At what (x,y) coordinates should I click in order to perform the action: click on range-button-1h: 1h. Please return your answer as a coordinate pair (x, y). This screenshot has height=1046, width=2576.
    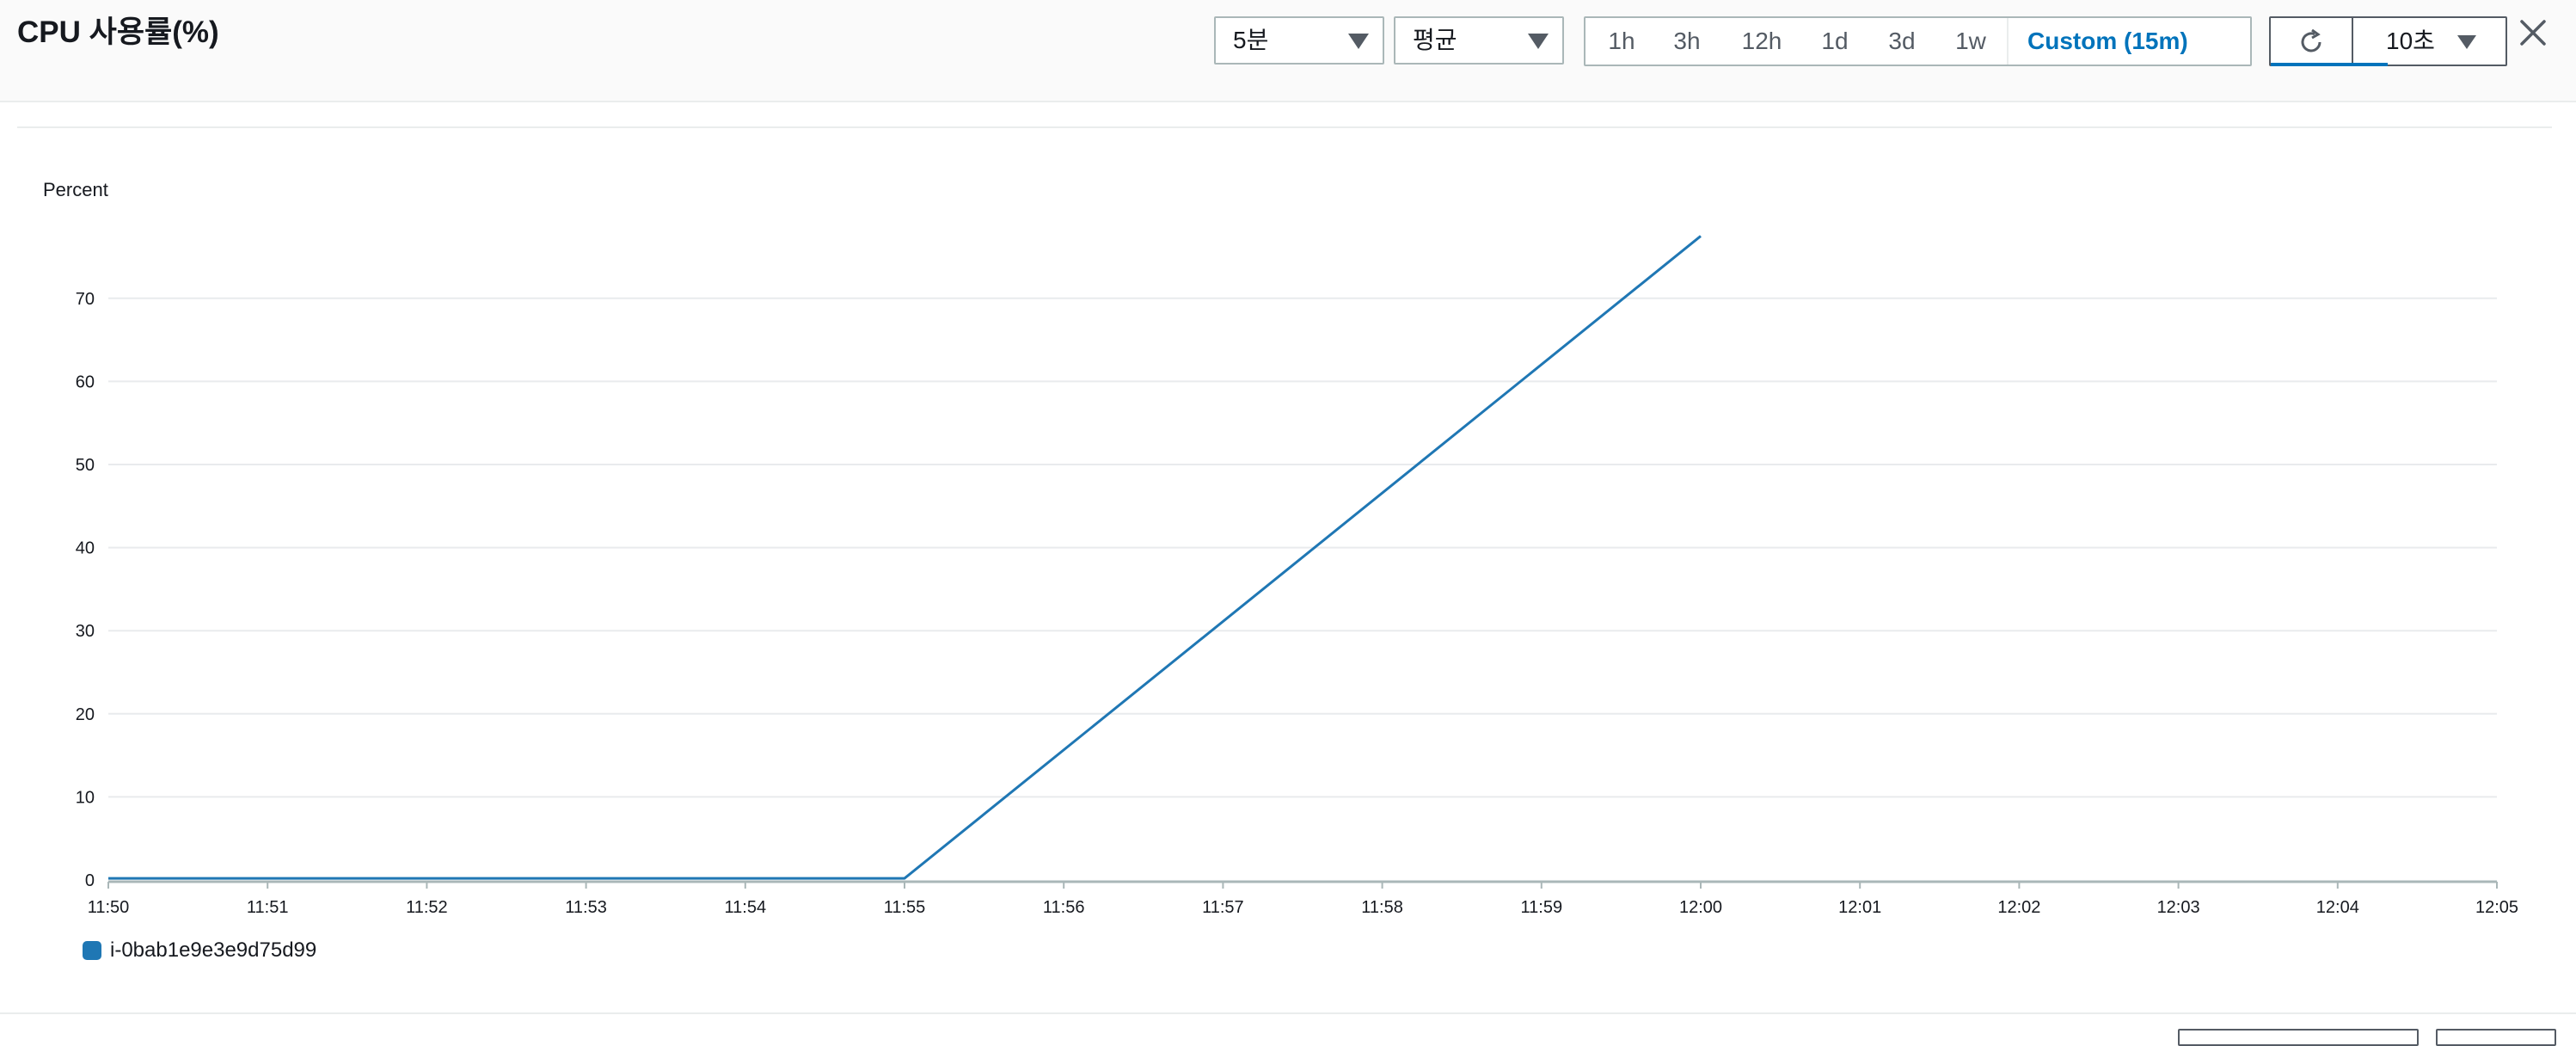
    Looking at the image, I should click on (1621, 42).